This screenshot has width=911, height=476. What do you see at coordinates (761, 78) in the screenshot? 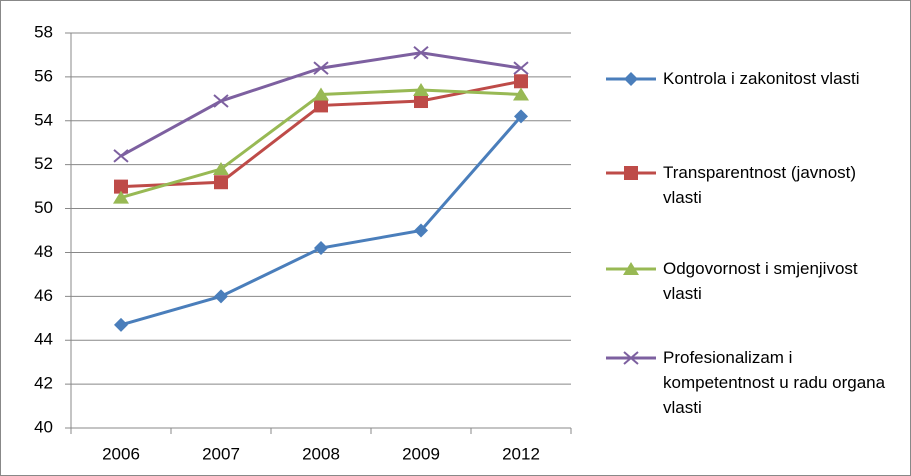
I see `legend-label: Kontrola i zakonitost vlasti` at bounding box center [761, 78].